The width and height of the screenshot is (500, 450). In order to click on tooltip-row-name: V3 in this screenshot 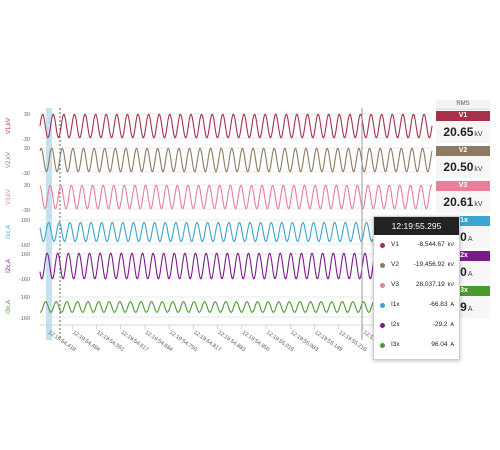, I will do `click(395, 284)`.